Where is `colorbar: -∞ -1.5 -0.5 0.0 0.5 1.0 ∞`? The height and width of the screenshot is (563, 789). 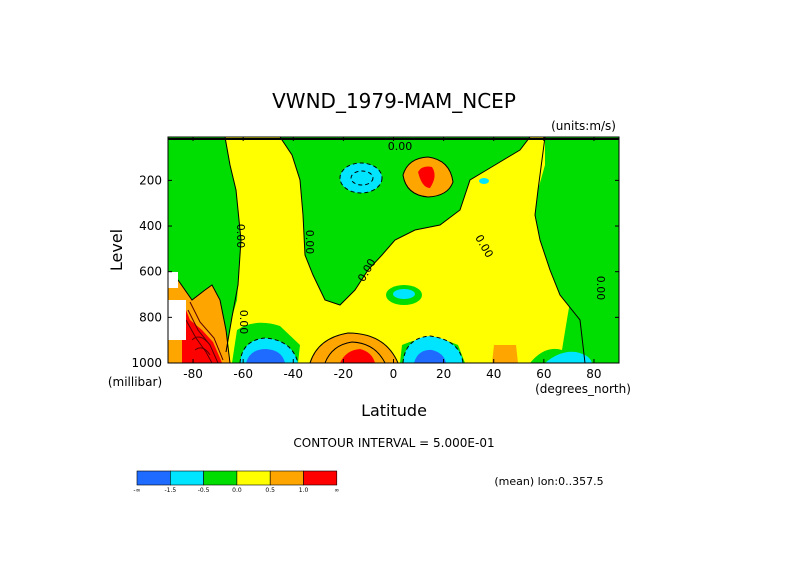
colorbar: -∞ -1.5 -0.5 0.0 0.5 1.0 ∞ is located at coordinates (236, 482).